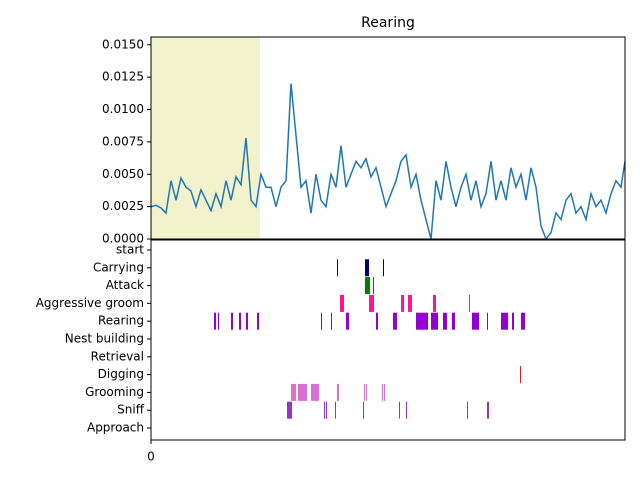 The height and width of the screenshot is (480, 640). What do you see at coordinates (123, 141) in the screenshot?
I see `y-tick-label: 0.0075` at bounding box center [123, 141].